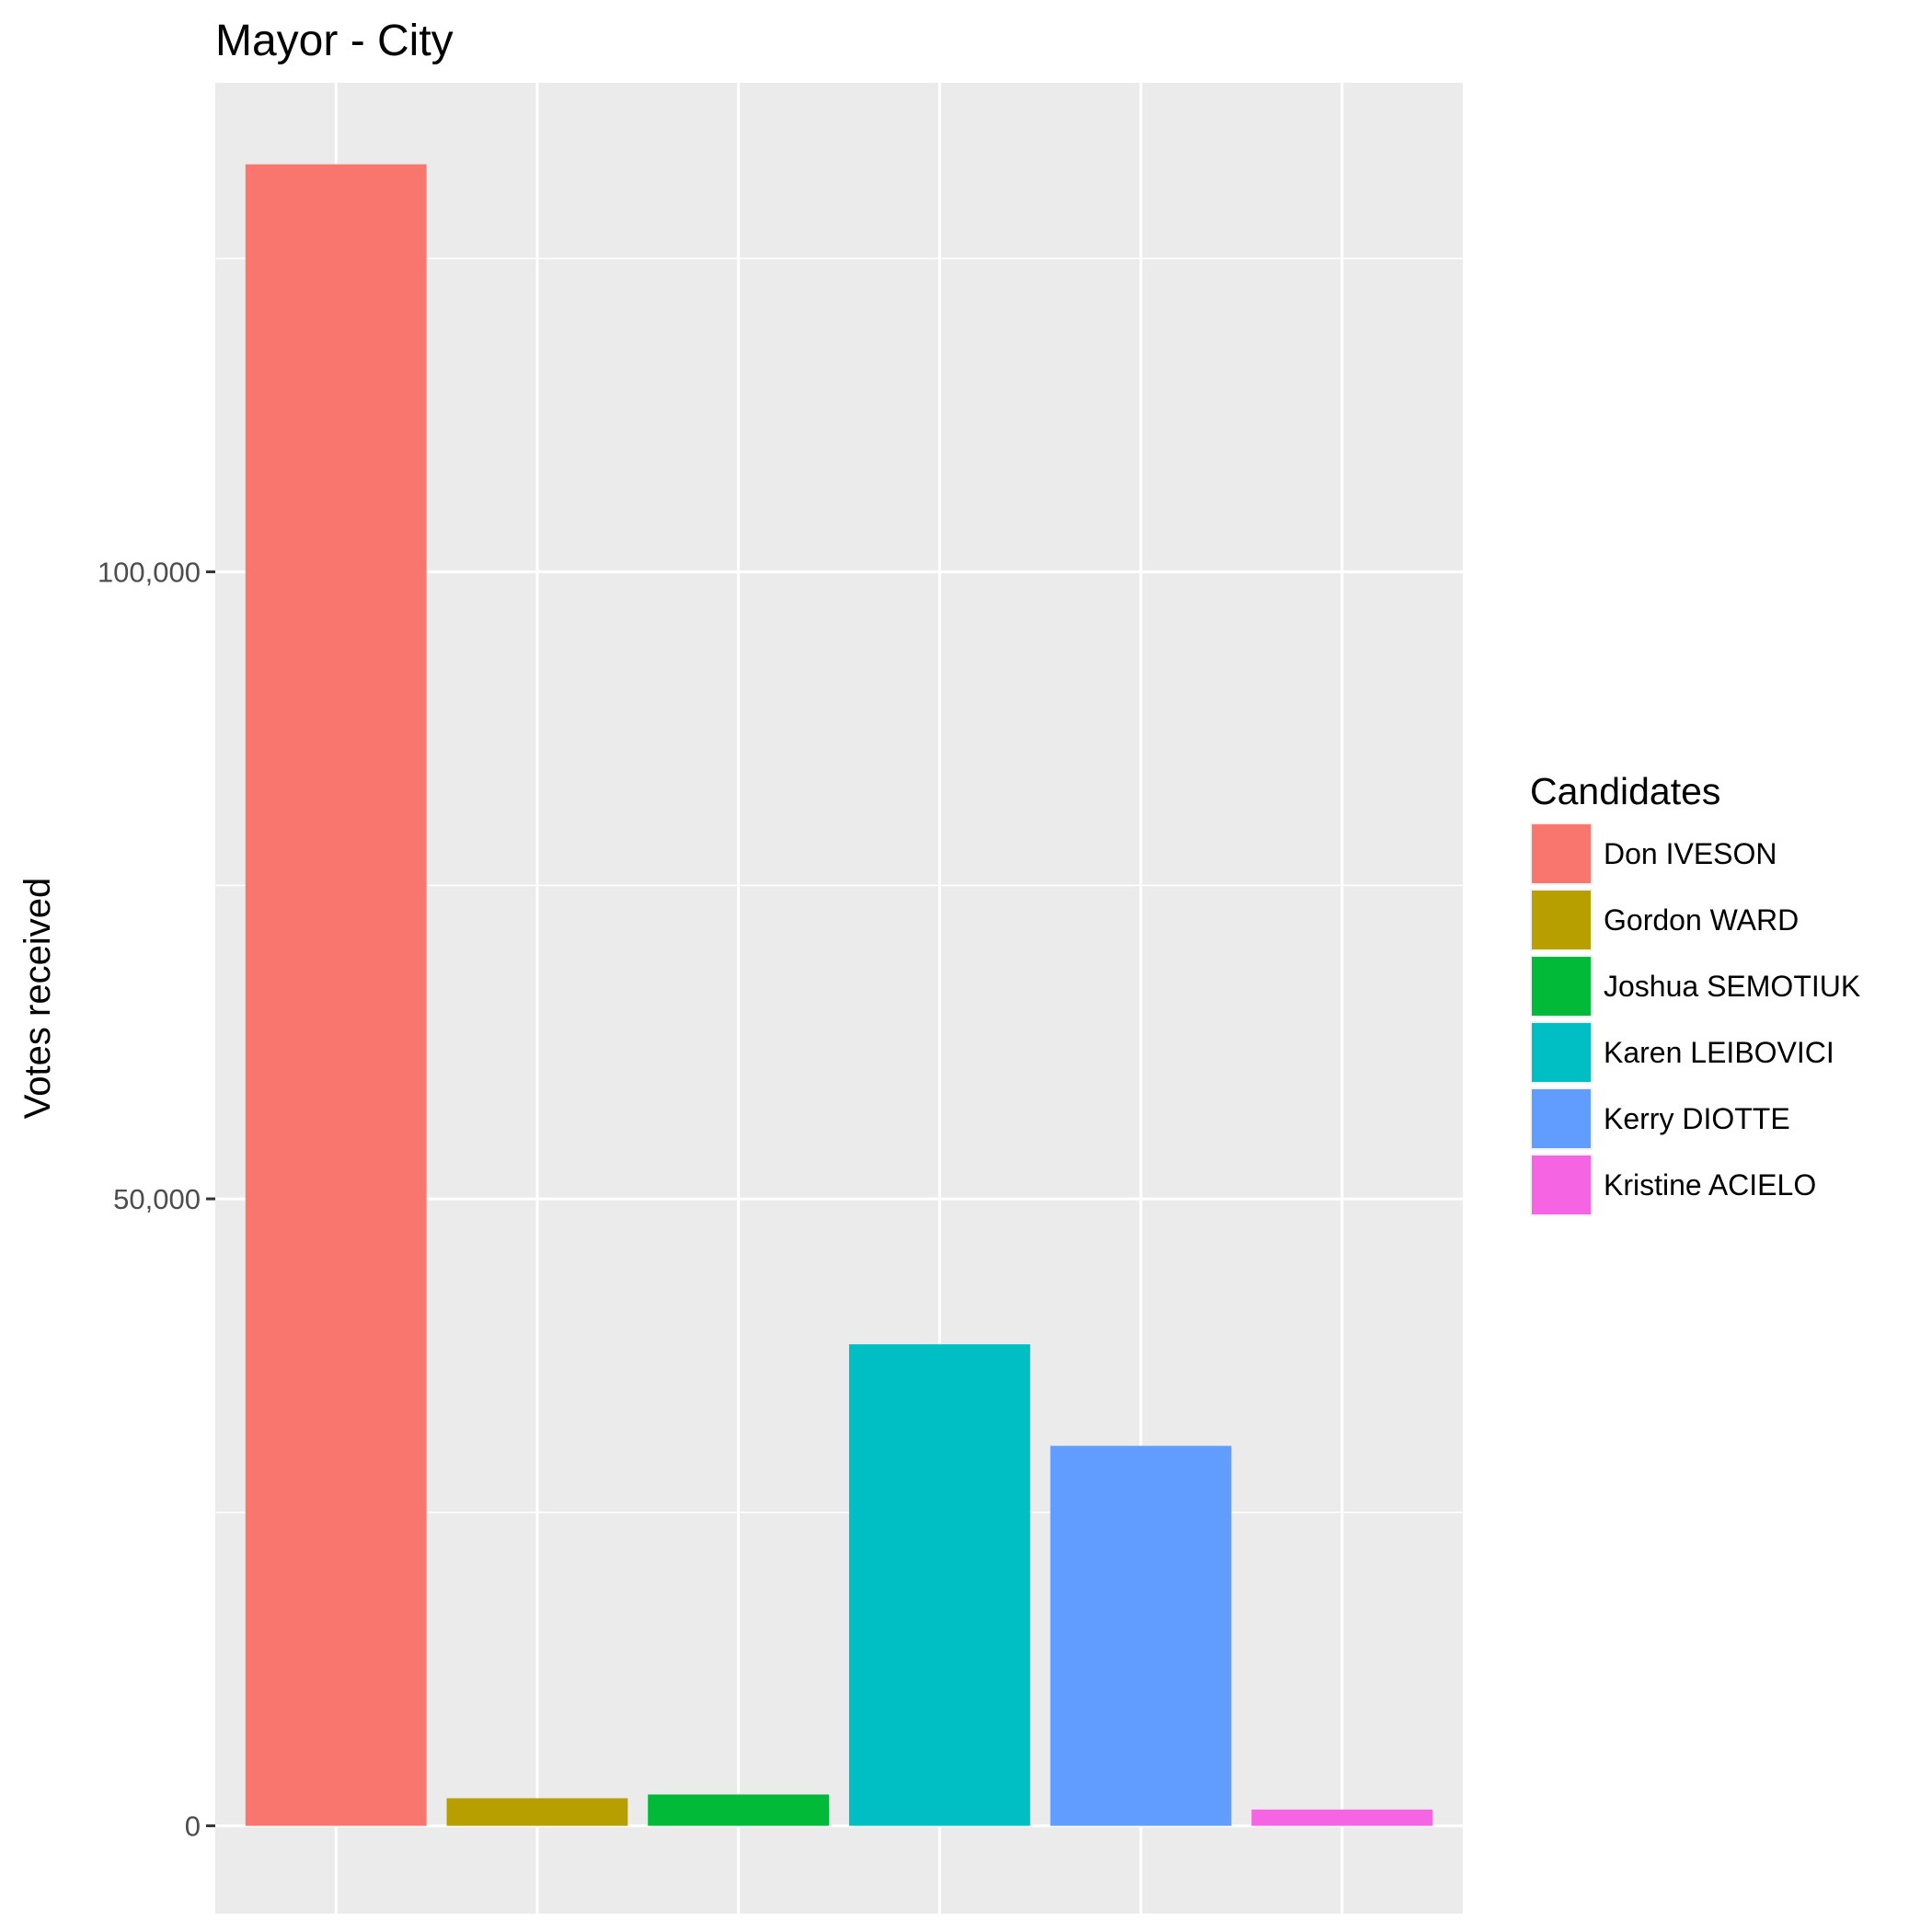 This screenshot has width=1932, height=1932. Describe the element at coordinates (1710, 1185) in the screenshot. I see `legend-label: Kristine ACIELO` at that location.